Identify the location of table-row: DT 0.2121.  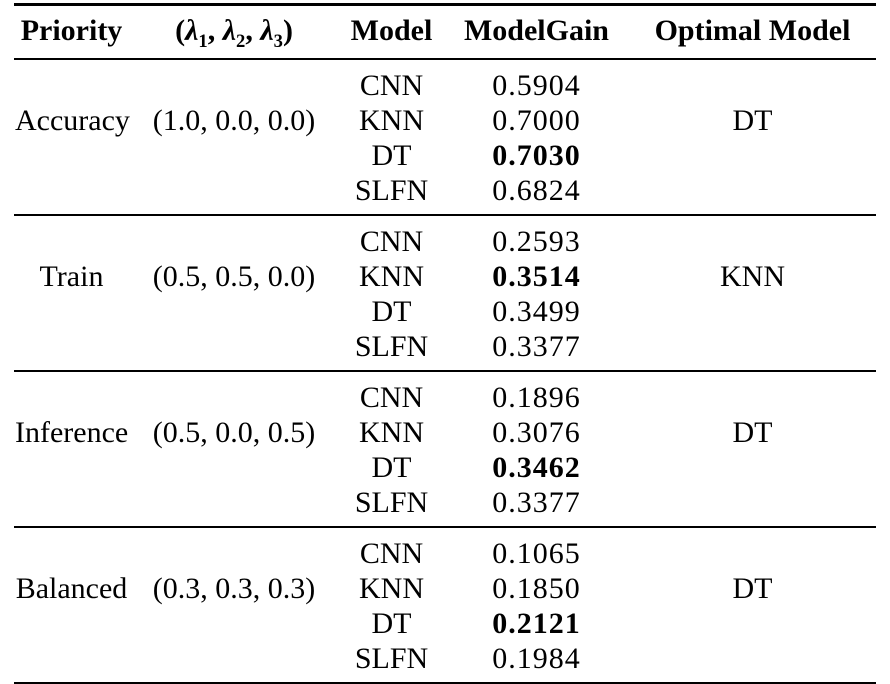
(445, 623).